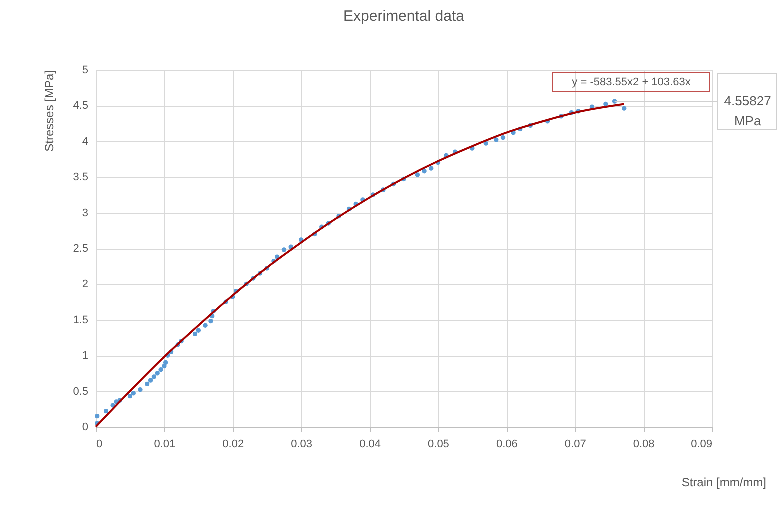  What do you see at coordinates (644, 444) in the screenshot?
I see `x-tick-label: 0.08` at bounding box center [644, 444].